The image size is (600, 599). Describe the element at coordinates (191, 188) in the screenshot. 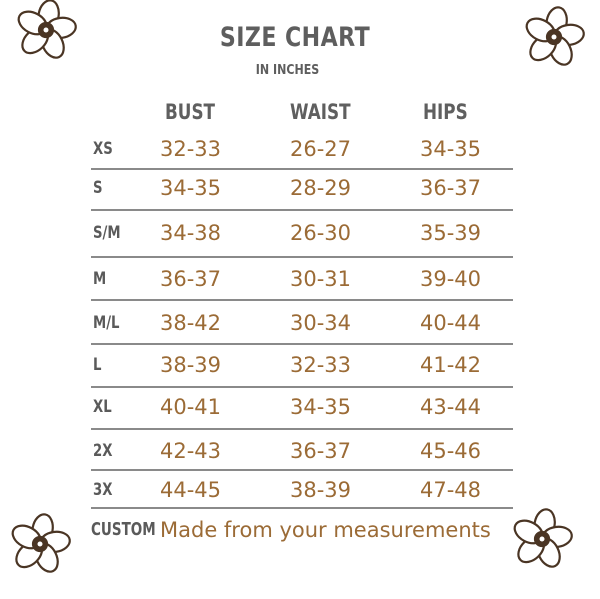

I see `bust-value: 34-35` at that location.